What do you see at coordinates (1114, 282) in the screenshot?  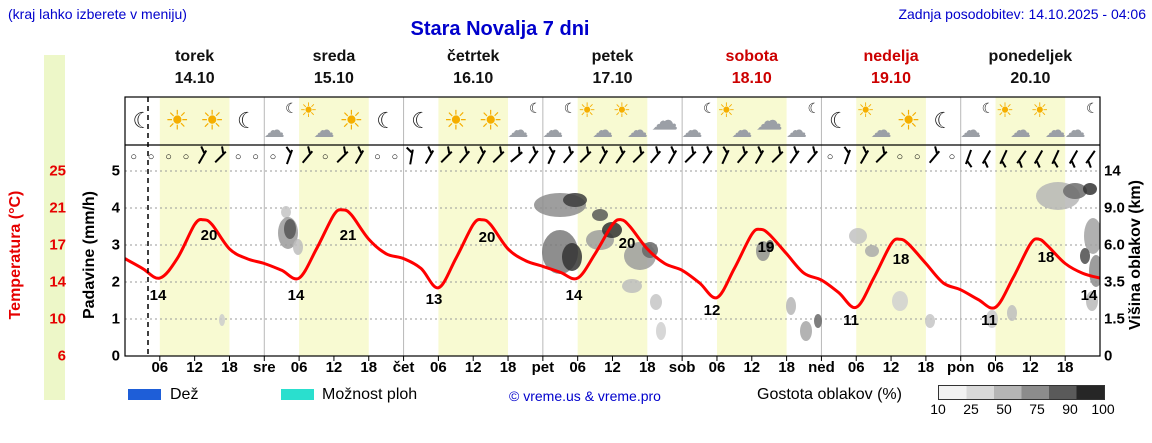 I see `cloud-tick-label: 3.5` at bounding box center [1114, 282].